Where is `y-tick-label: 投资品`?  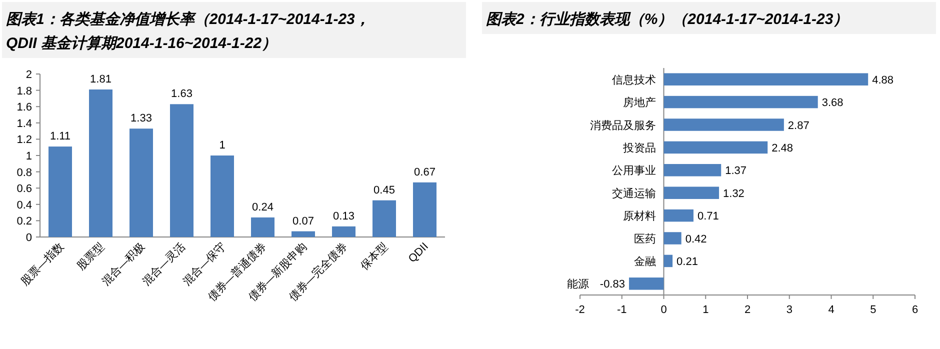
y-tick-label: 投资品 is located at coordinates (639, 148).